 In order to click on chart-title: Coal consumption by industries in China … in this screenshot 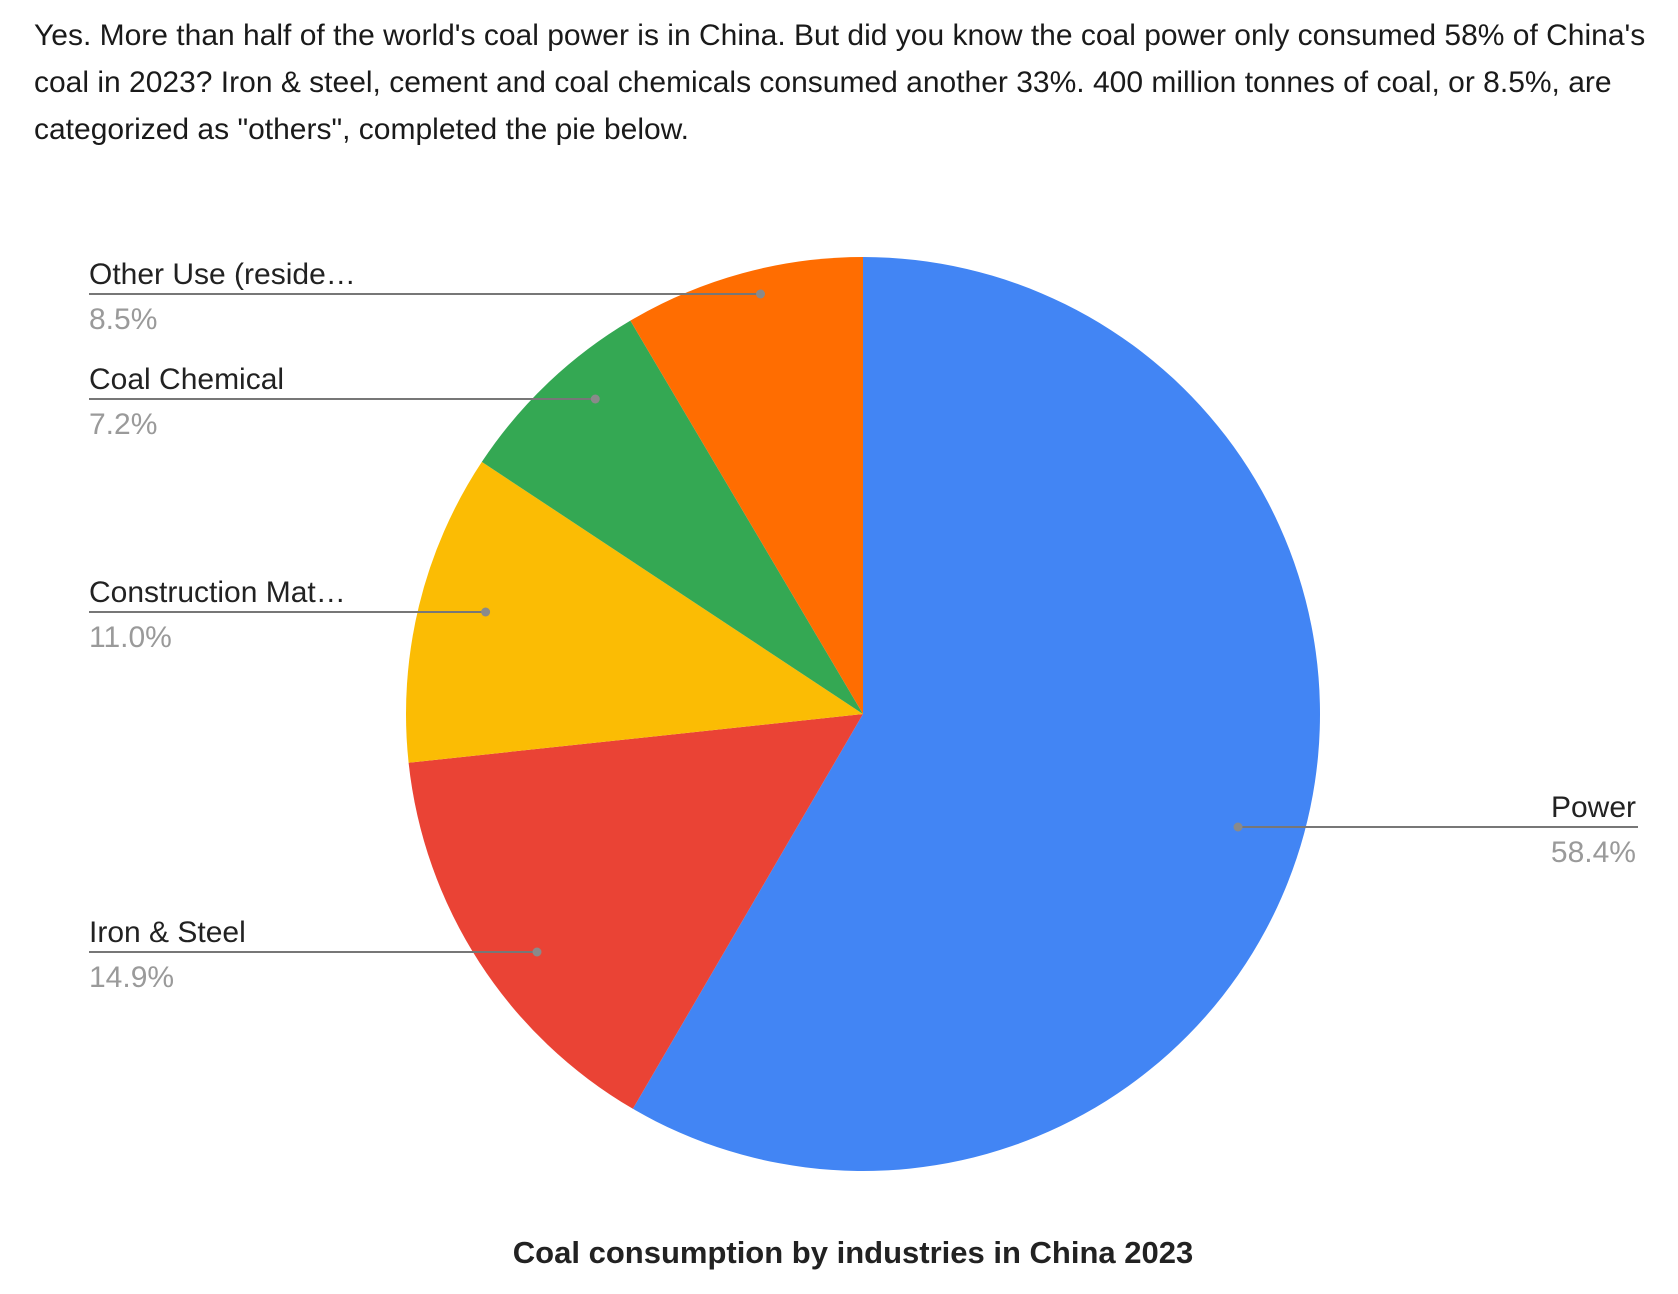, I will do `click(853, 1252)`.